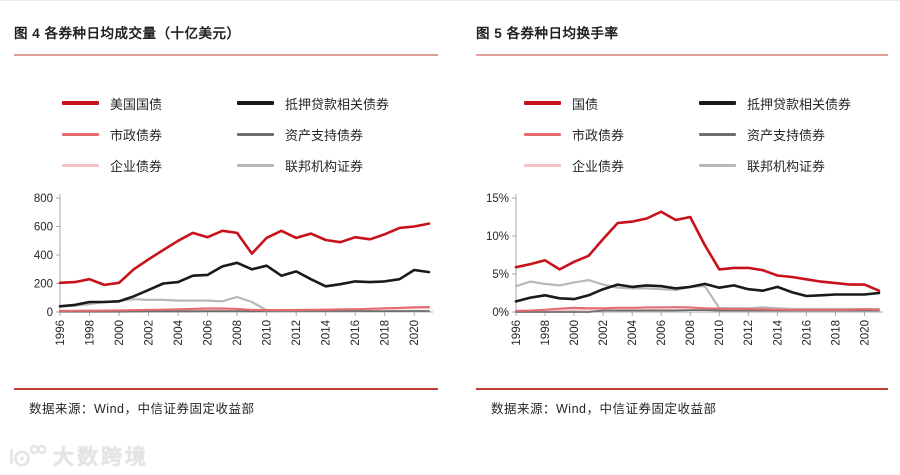 The image size is (900, 475). What do you see at coordinates (43, 285) in the screenshot?
I see `y-tick-label: 200` at bounding box center [43, 285].